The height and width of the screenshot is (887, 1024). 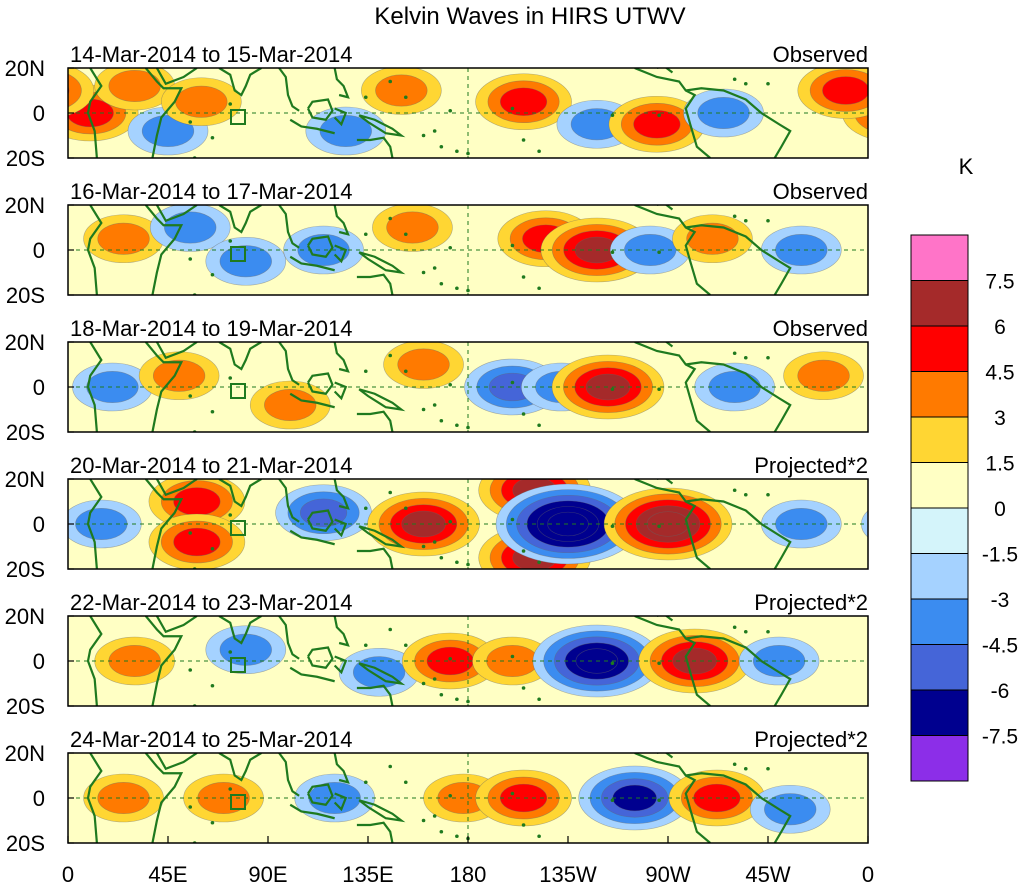 I want to click on x-axis: 0 45E 90E 135E 180 135W 90W 45W 0, so click(x=468, y=861).